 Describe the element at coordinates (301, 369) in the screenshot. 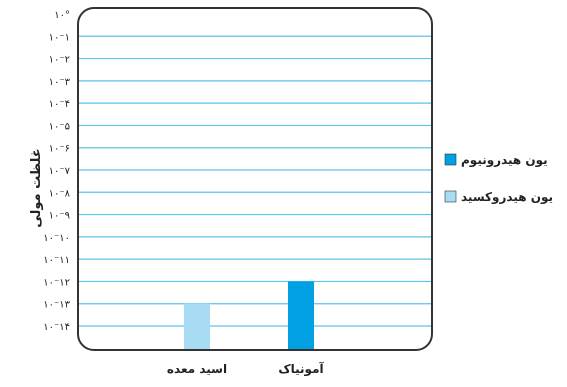

I see `x-tick-label: آمونیاک` at that location.